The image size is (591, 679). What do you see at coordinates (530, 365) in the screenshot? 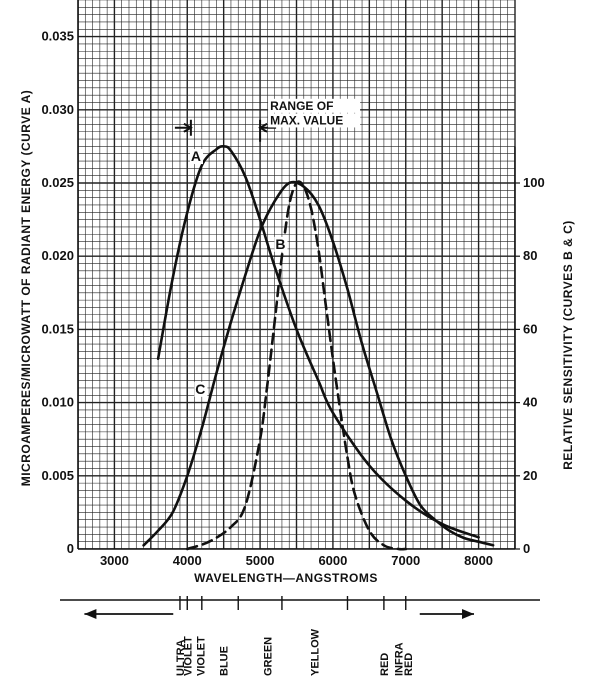
I see `right-y-axis: 0 20 40 60 80 100` at bounding box center [530, 365].